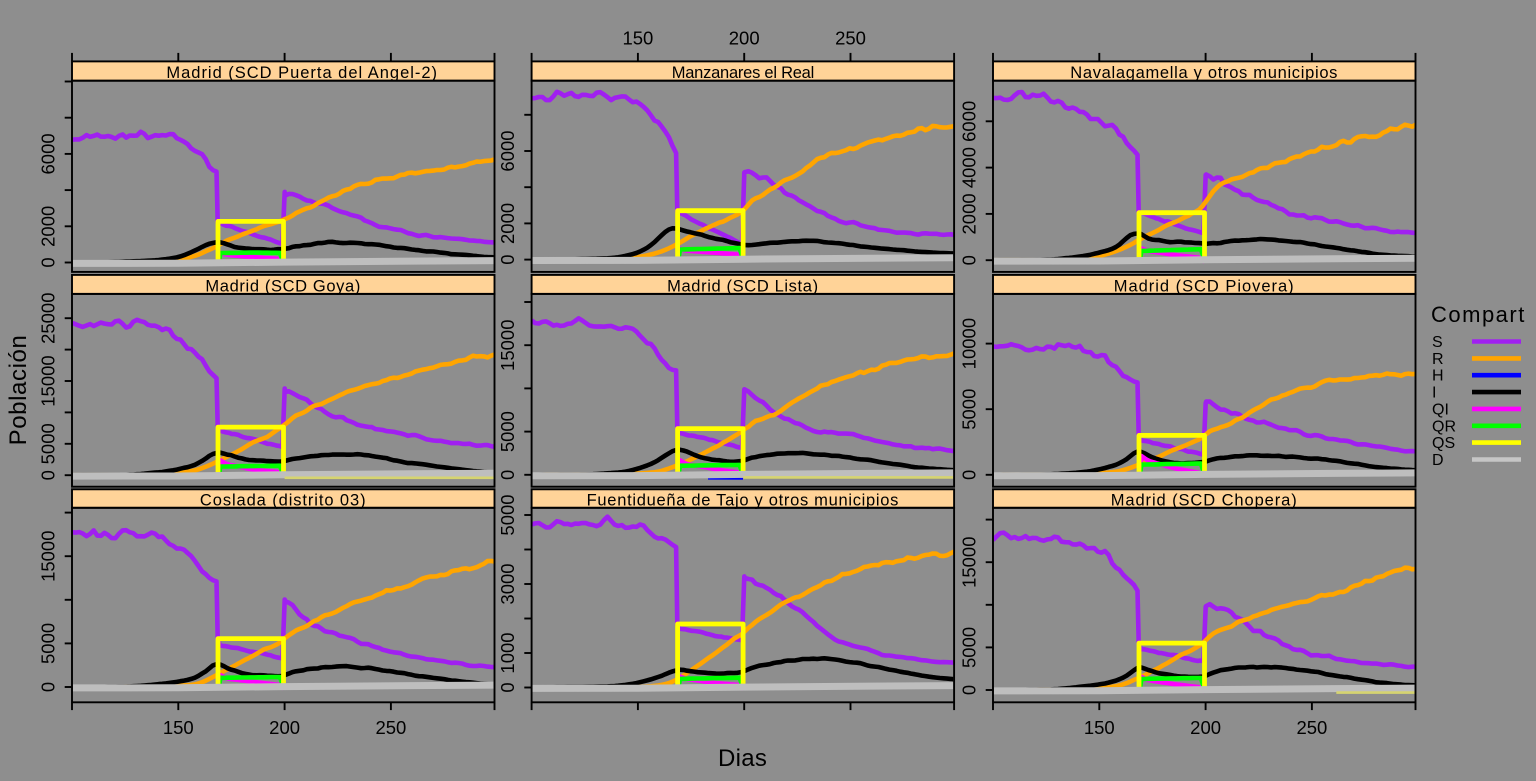 This screenshot has height=781, width=1536. Describe the element at coordinates (969, 167) in the screenshot. I see `svg-text: 4000` at that location.